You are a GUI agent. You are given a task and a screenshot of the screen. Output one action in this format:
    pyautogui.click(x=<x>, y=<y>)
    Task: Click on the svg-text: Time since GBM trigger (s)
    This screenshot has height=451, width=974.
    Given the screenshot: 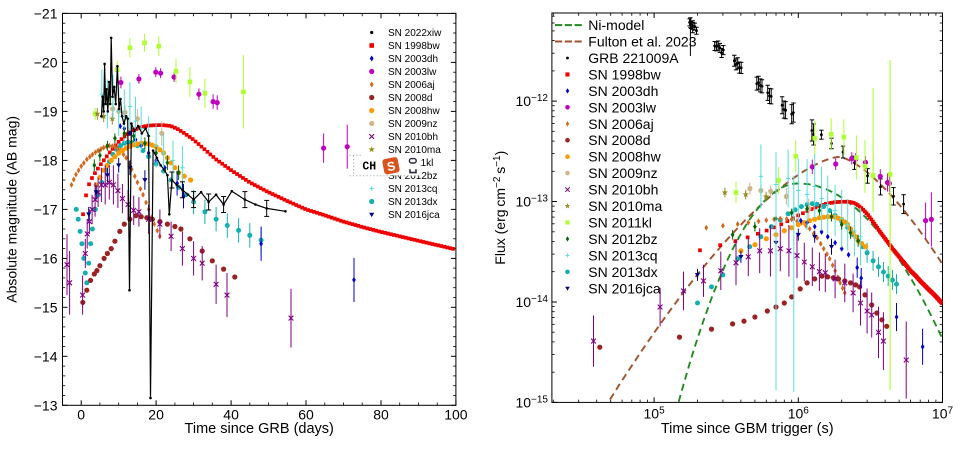 What is the action you would take?
    pyautogui.click(x=747, y=429)
    